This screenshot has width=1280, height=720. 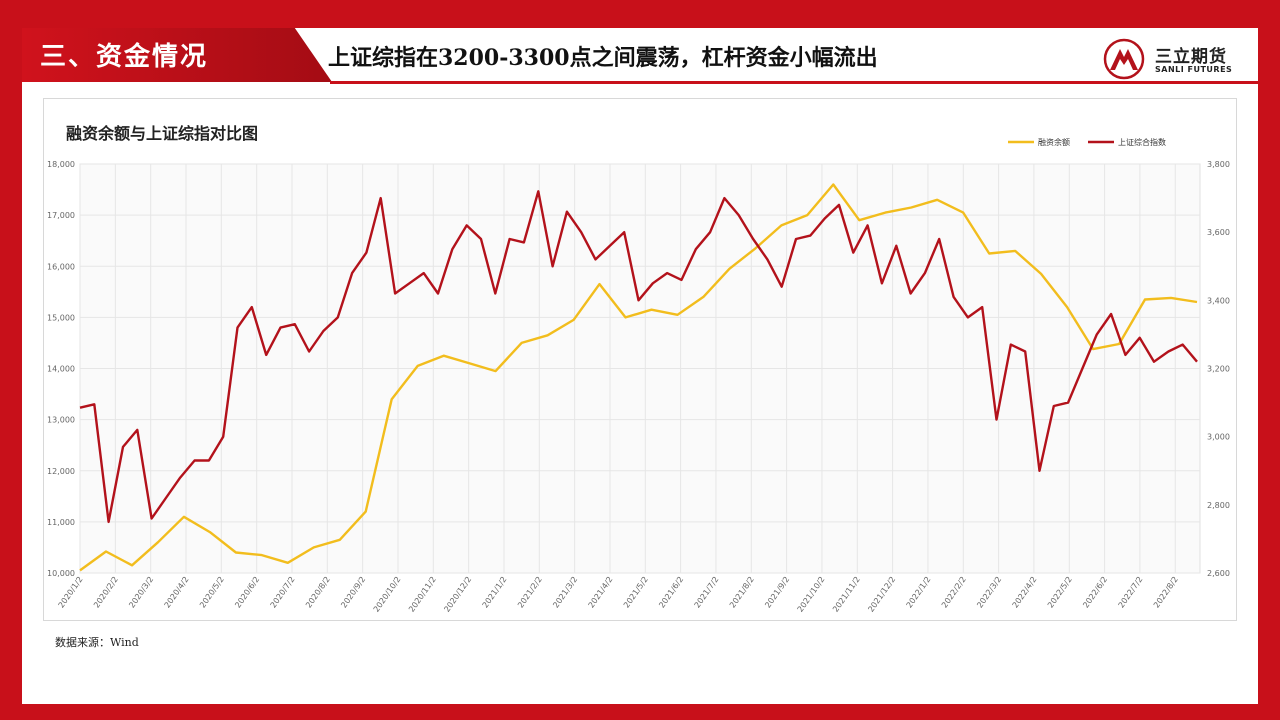 I want to click on x-tick-label: 2021/7/2, so click(x=707, y=592).